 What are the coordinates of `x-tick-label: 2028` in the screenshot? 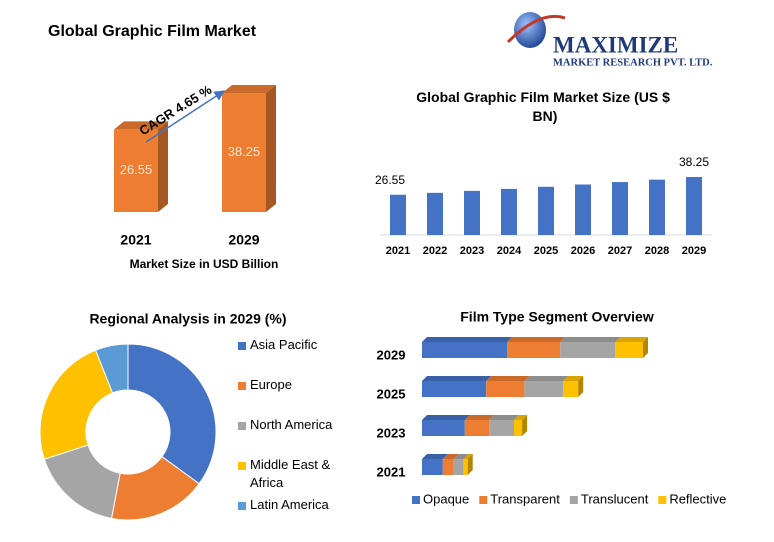 It's located at (657, 251).